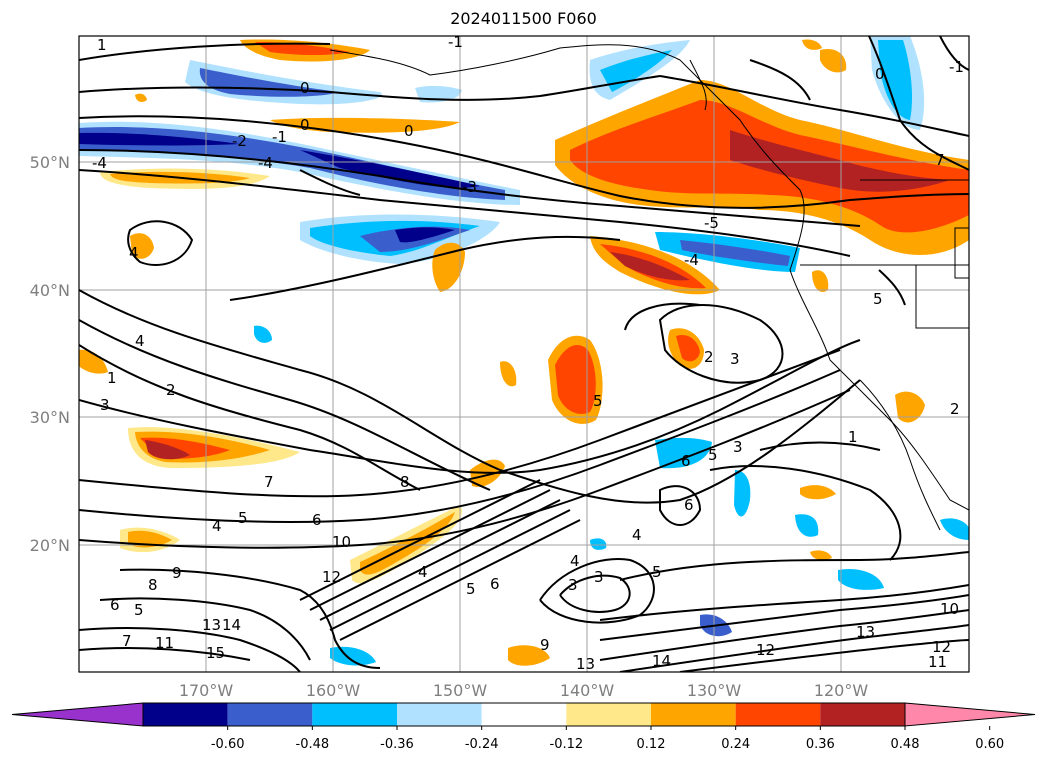  Describe the element at coordinates (460, 690) in the screenshot. I see `lon-label-150w: 150°W` at that location.